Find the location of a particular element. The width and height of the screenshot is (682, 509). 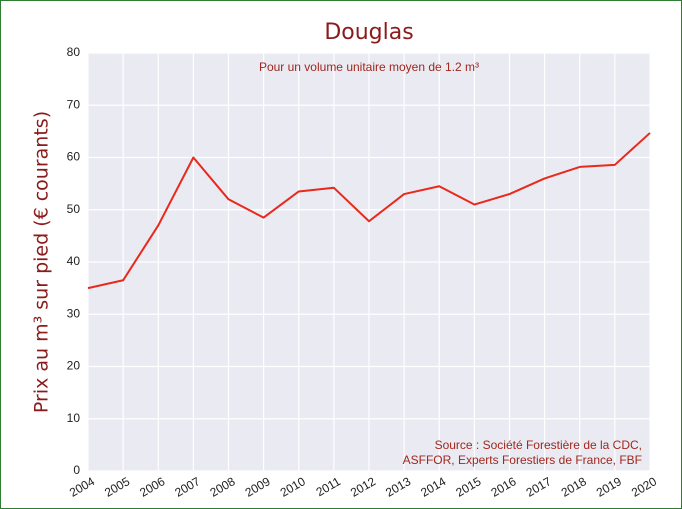

y-tick-label: 70 is located at coordinates (74, 104).